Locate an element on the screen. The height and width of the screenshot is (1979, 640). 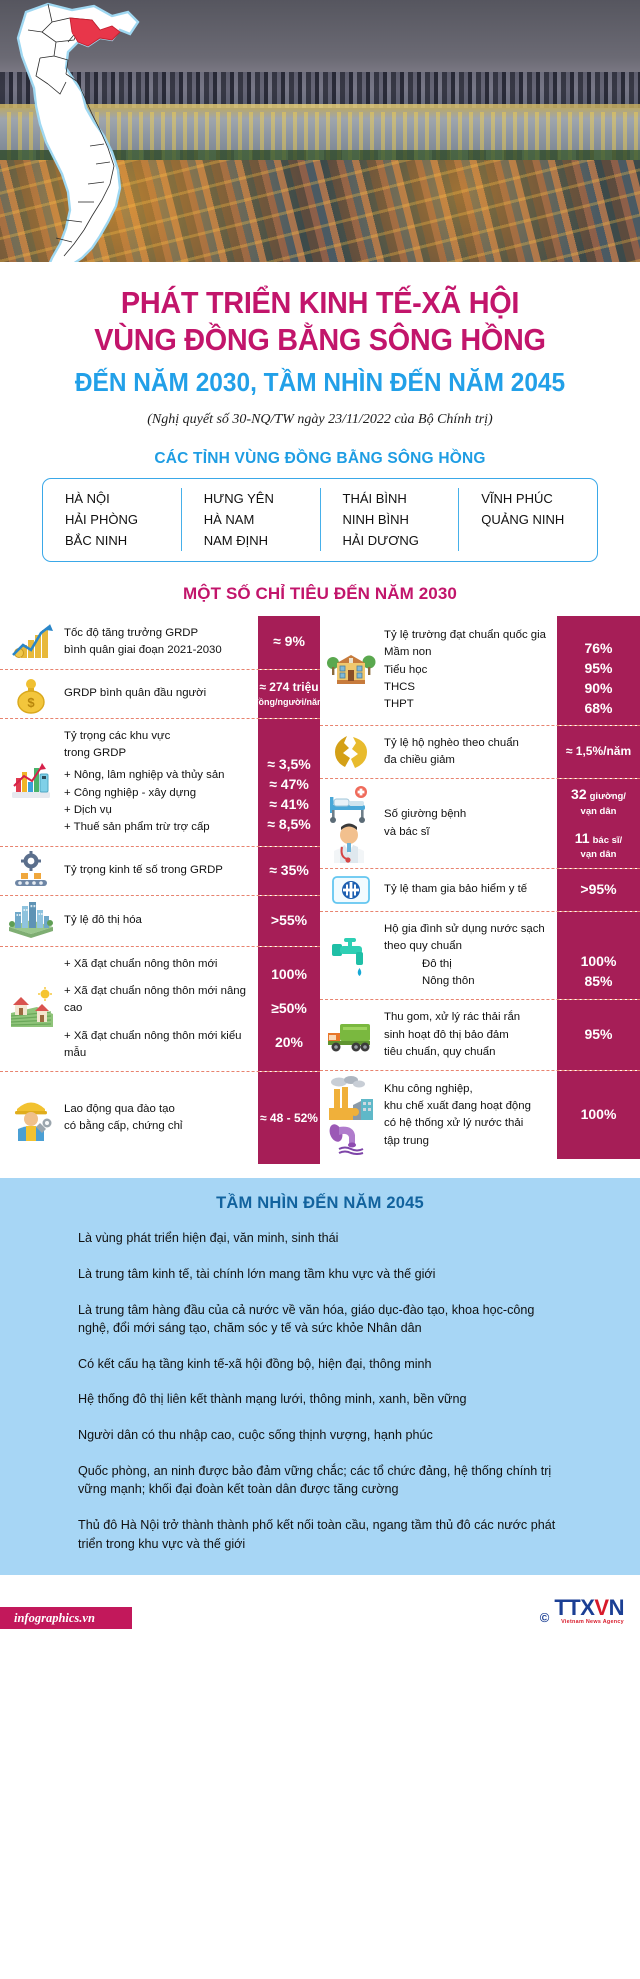
doctors-unit: bác sĩ/ is located at coordinates (607, 840).